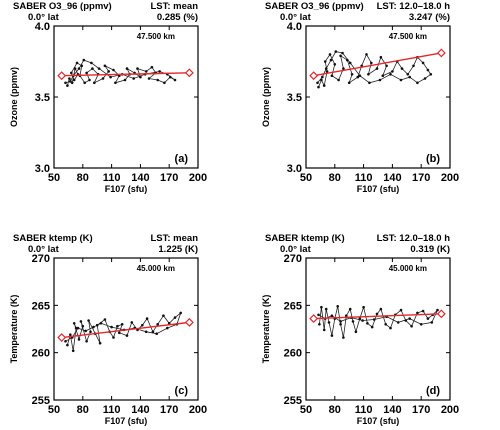 Image resolution: width=500 pixels, height=430 pixels. I want to click on x-tick-label: 50, so click(54, 178).